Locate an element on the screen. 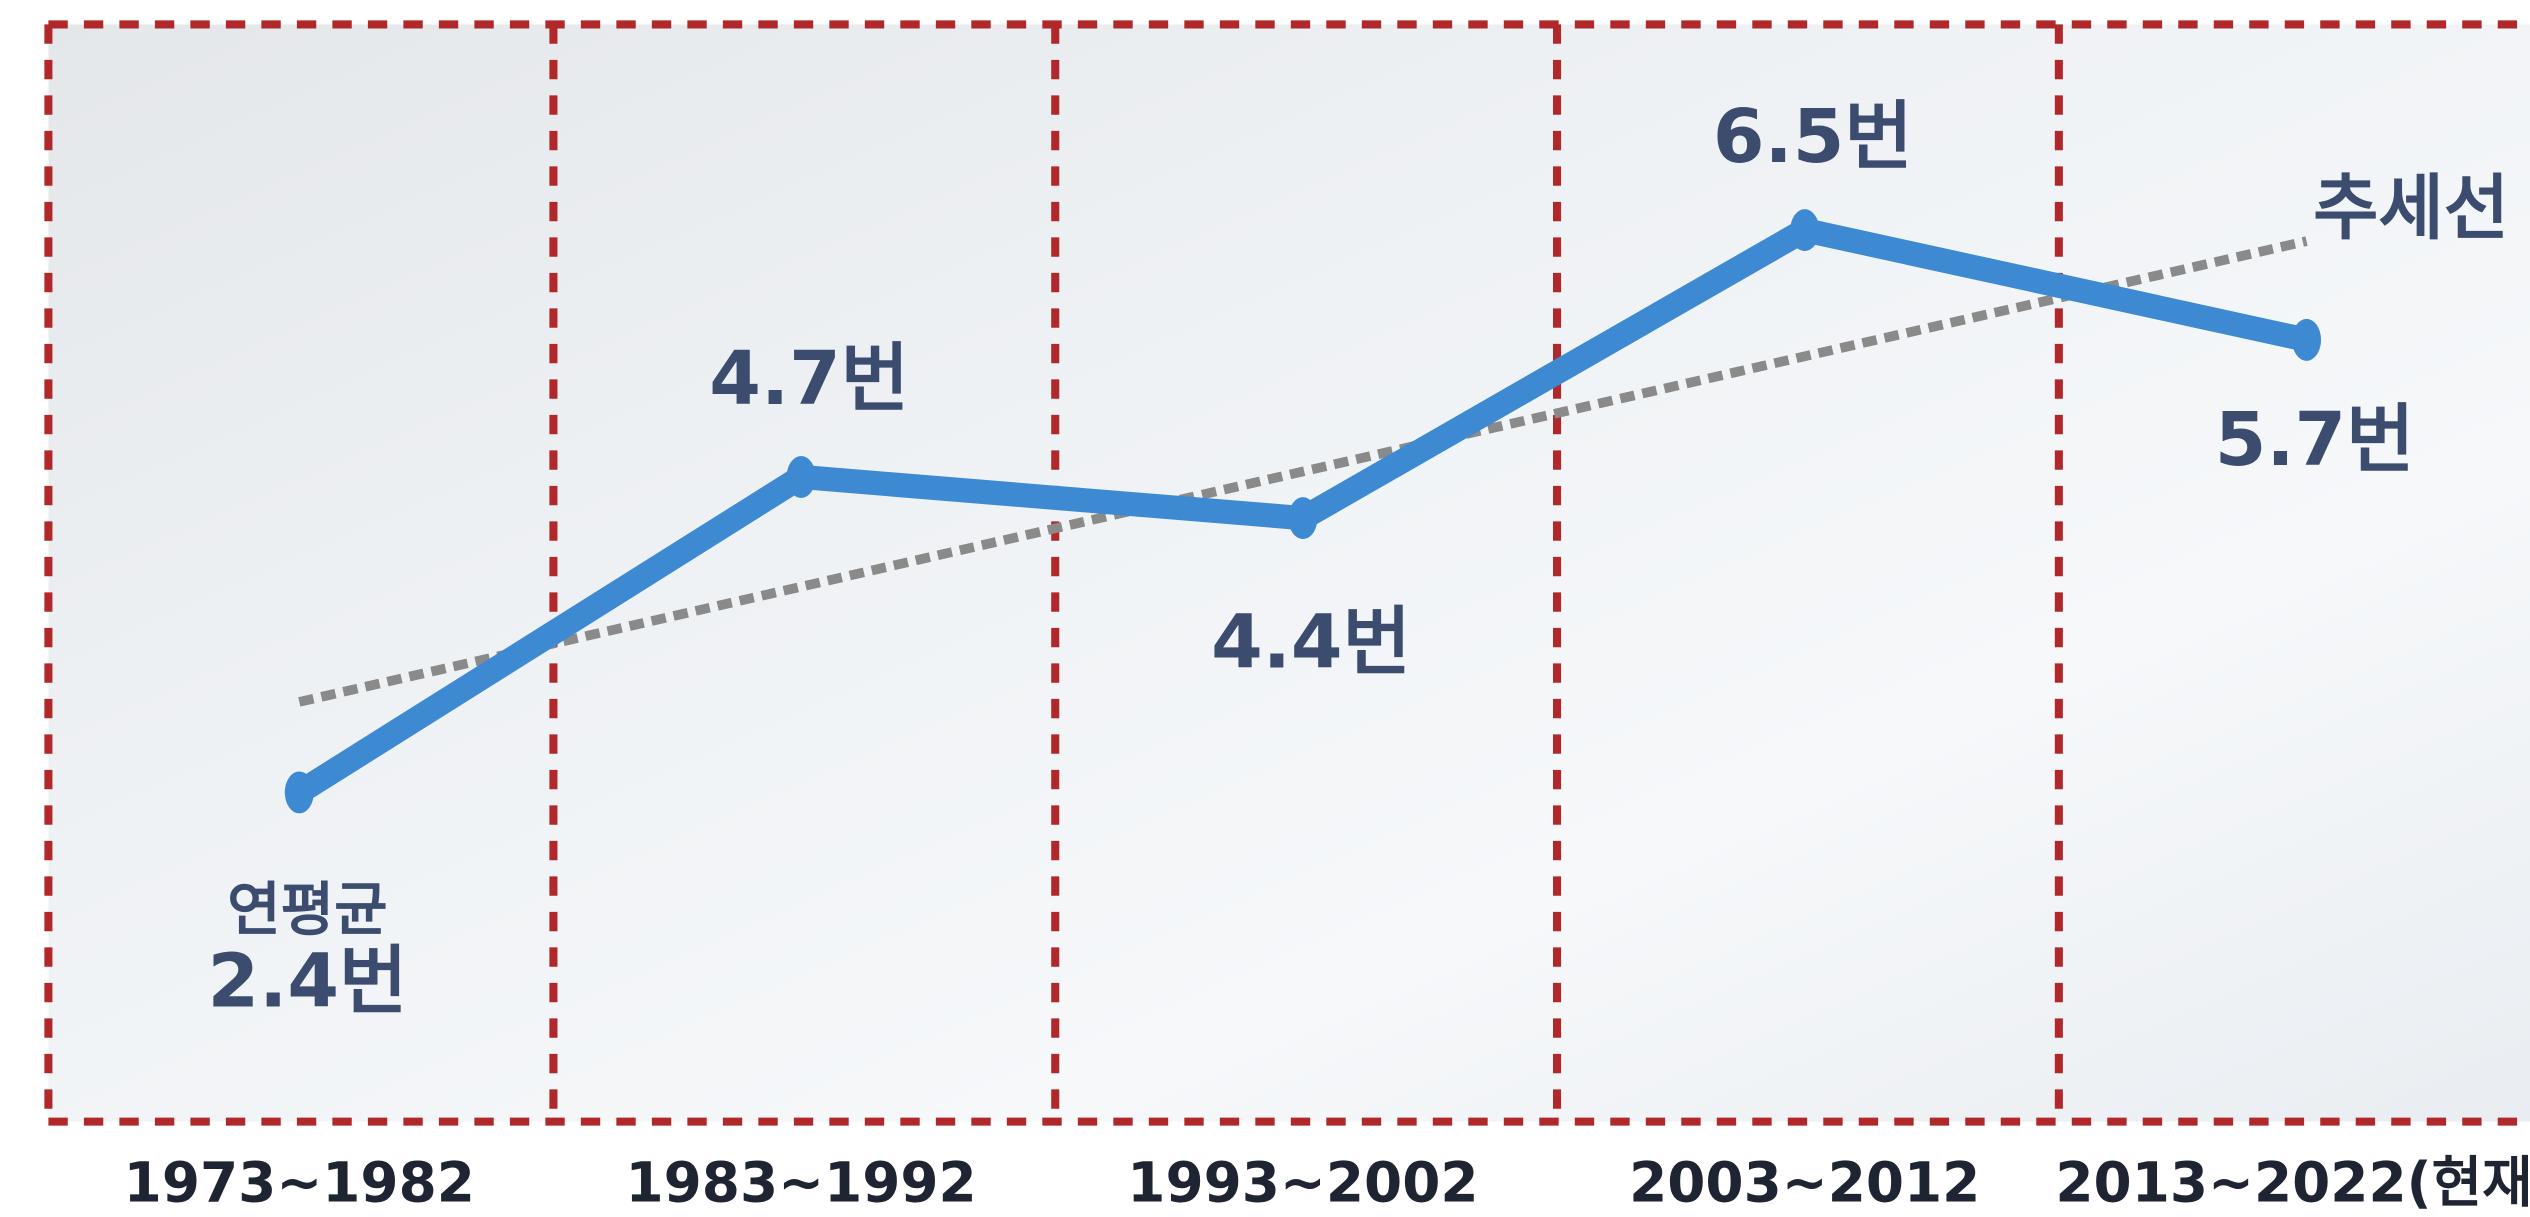 Image resolution: width=2530 pixels, height=1217 pixels. x-tick-label: 1983~1992 is located at coordinates (800, 1182).